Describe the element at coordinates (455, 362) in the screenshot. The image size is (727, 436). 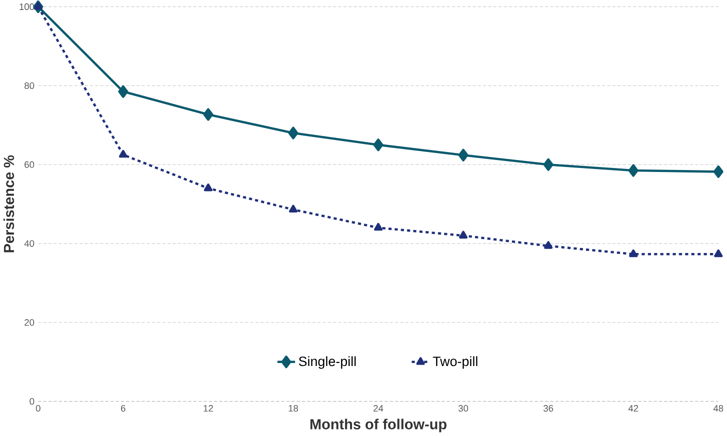
I see `legend-label: Two-pill` at that location.